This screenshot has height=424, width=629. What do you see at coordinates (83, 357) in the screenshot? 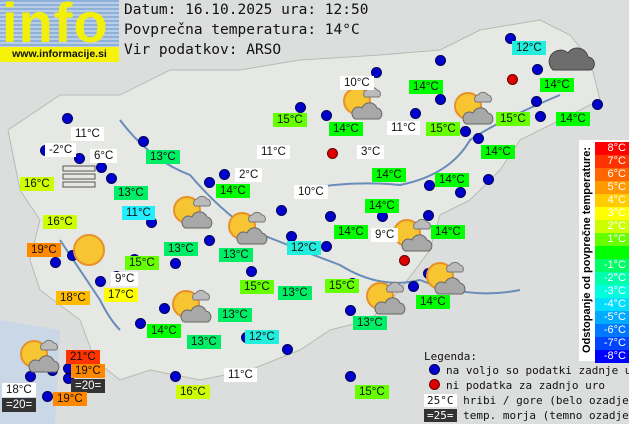
I see `temp-label: 21°C` at bounding box center [83, 357].